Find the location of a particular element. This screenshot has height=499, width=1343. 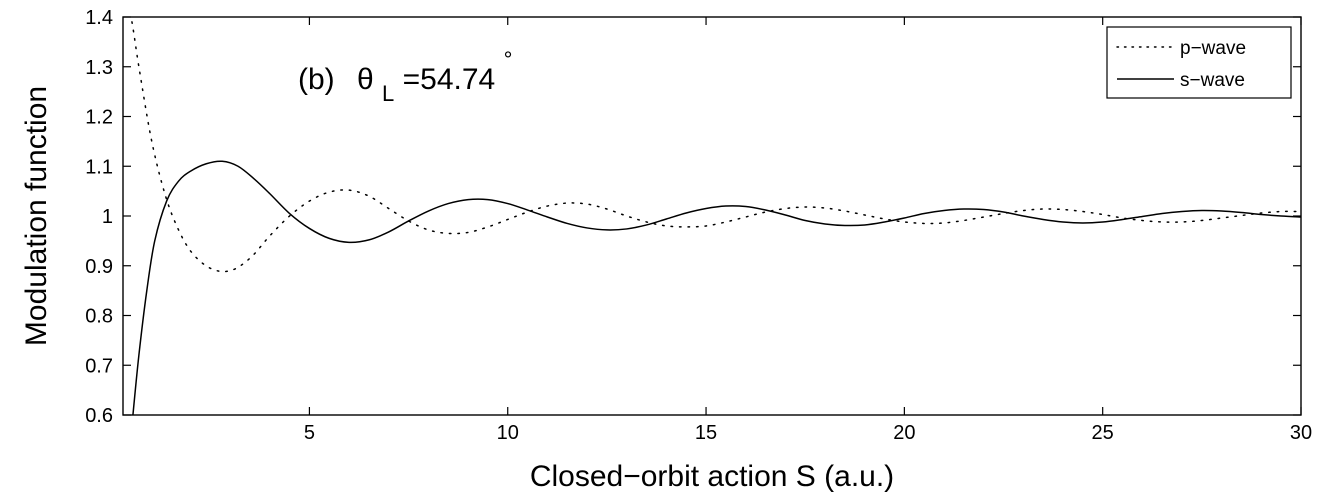

legend-label-s-wave: s−wave is located at coordinates (1212, 80).